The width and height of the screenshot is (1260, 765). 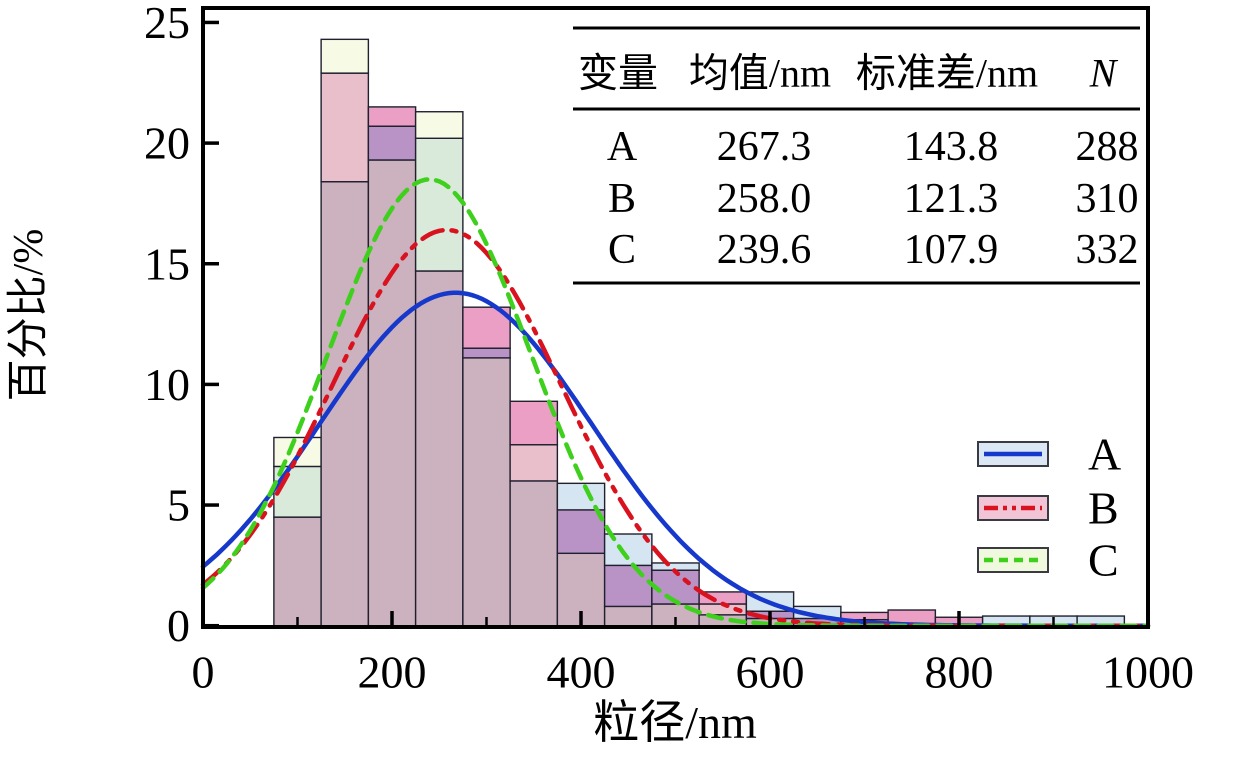 What do you see at coordinates (1107, 199) in the screenshot?
I see `table-cell: 310` at bounding box center [1107, 199].